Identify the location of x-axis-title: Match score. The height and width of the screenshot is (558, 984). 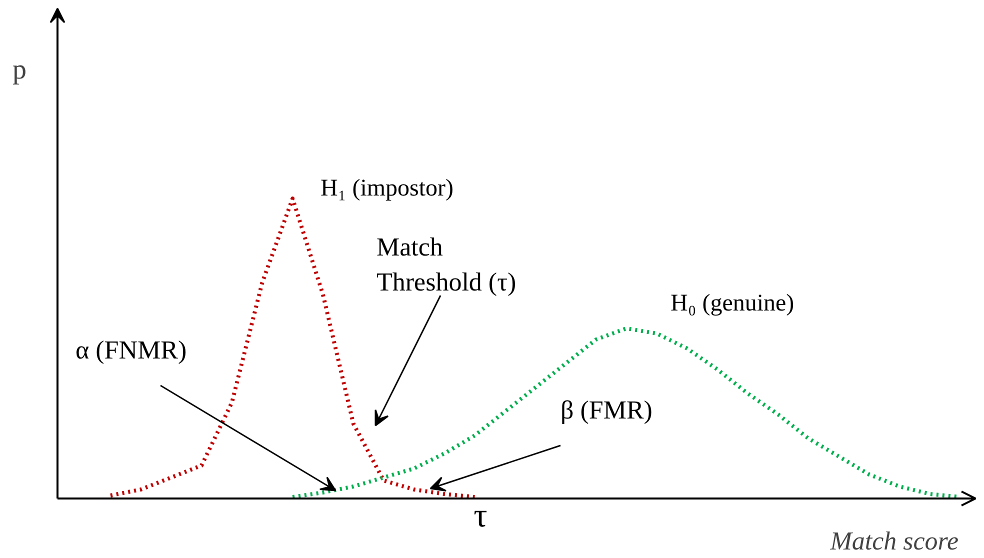
(894, 541).